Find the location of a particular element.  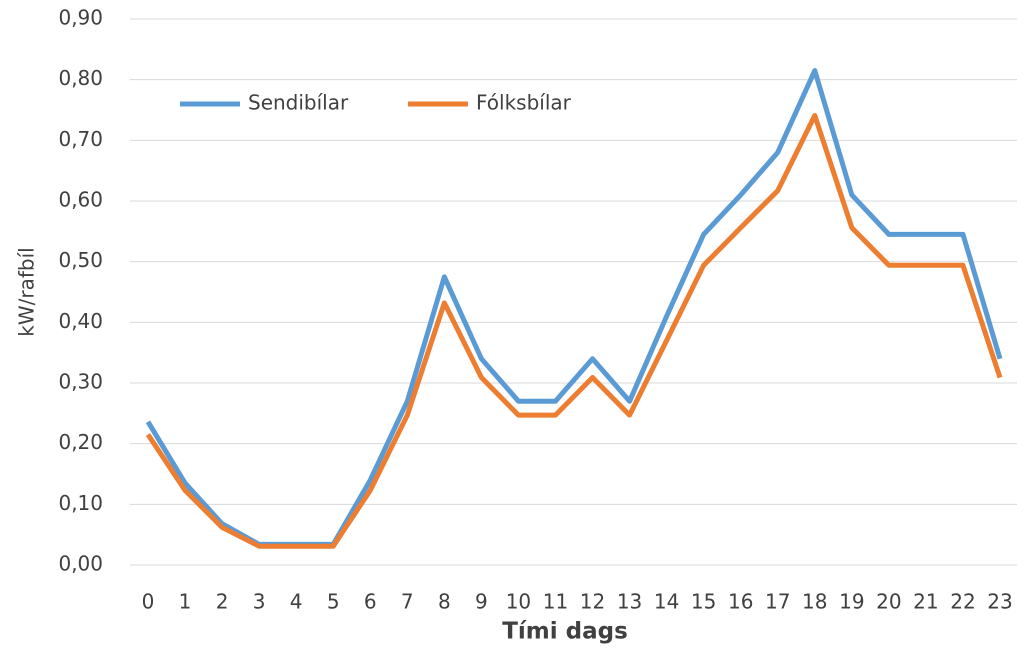

y-tick-label: 0,60 is located at coordinates (80, 200).